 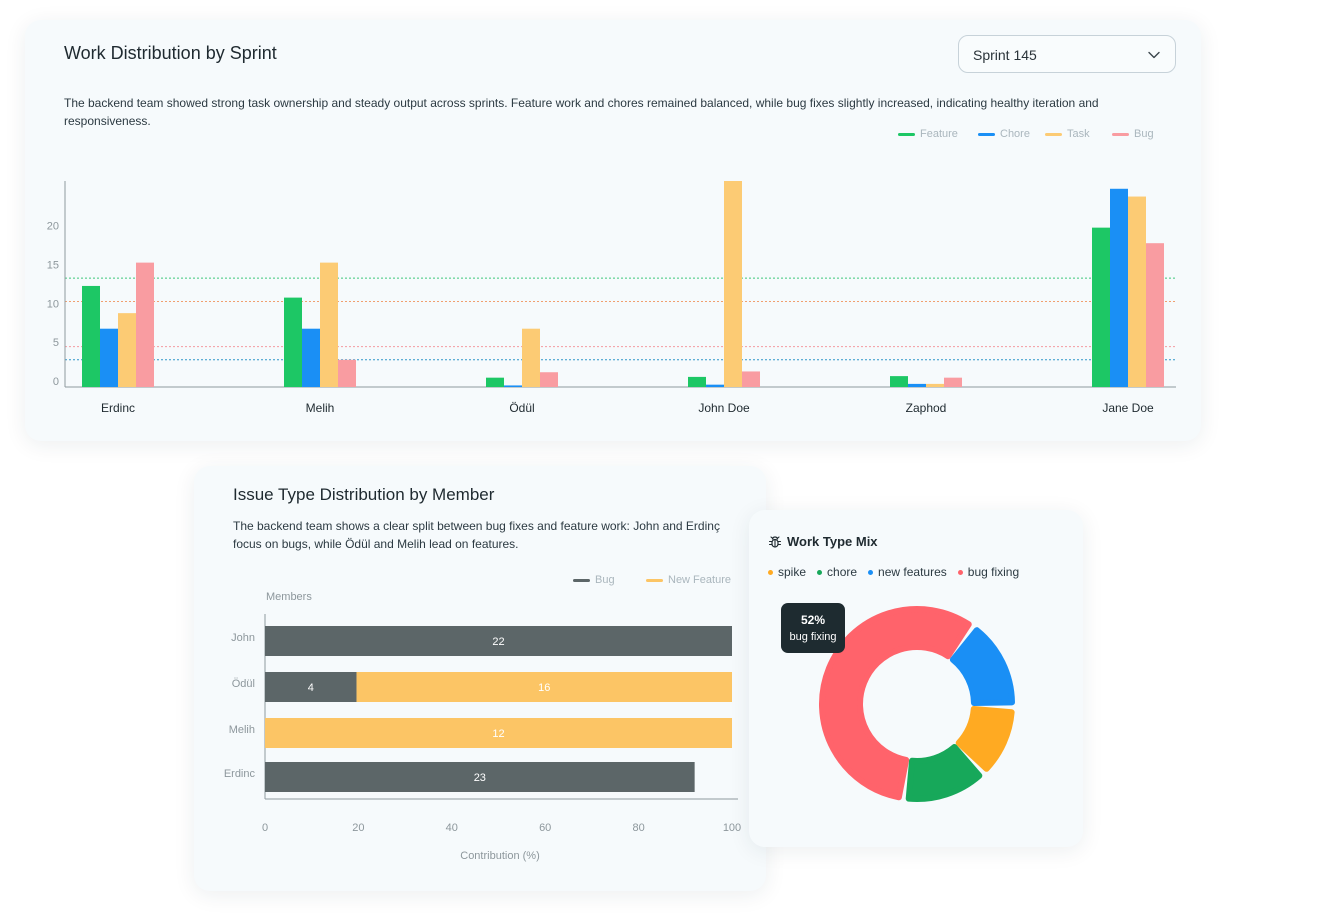 What do you see at coordinates (699, 580) in the screenshot?
I see `legend-new-feature-label: New Feature` at bounding box center [699, 580].